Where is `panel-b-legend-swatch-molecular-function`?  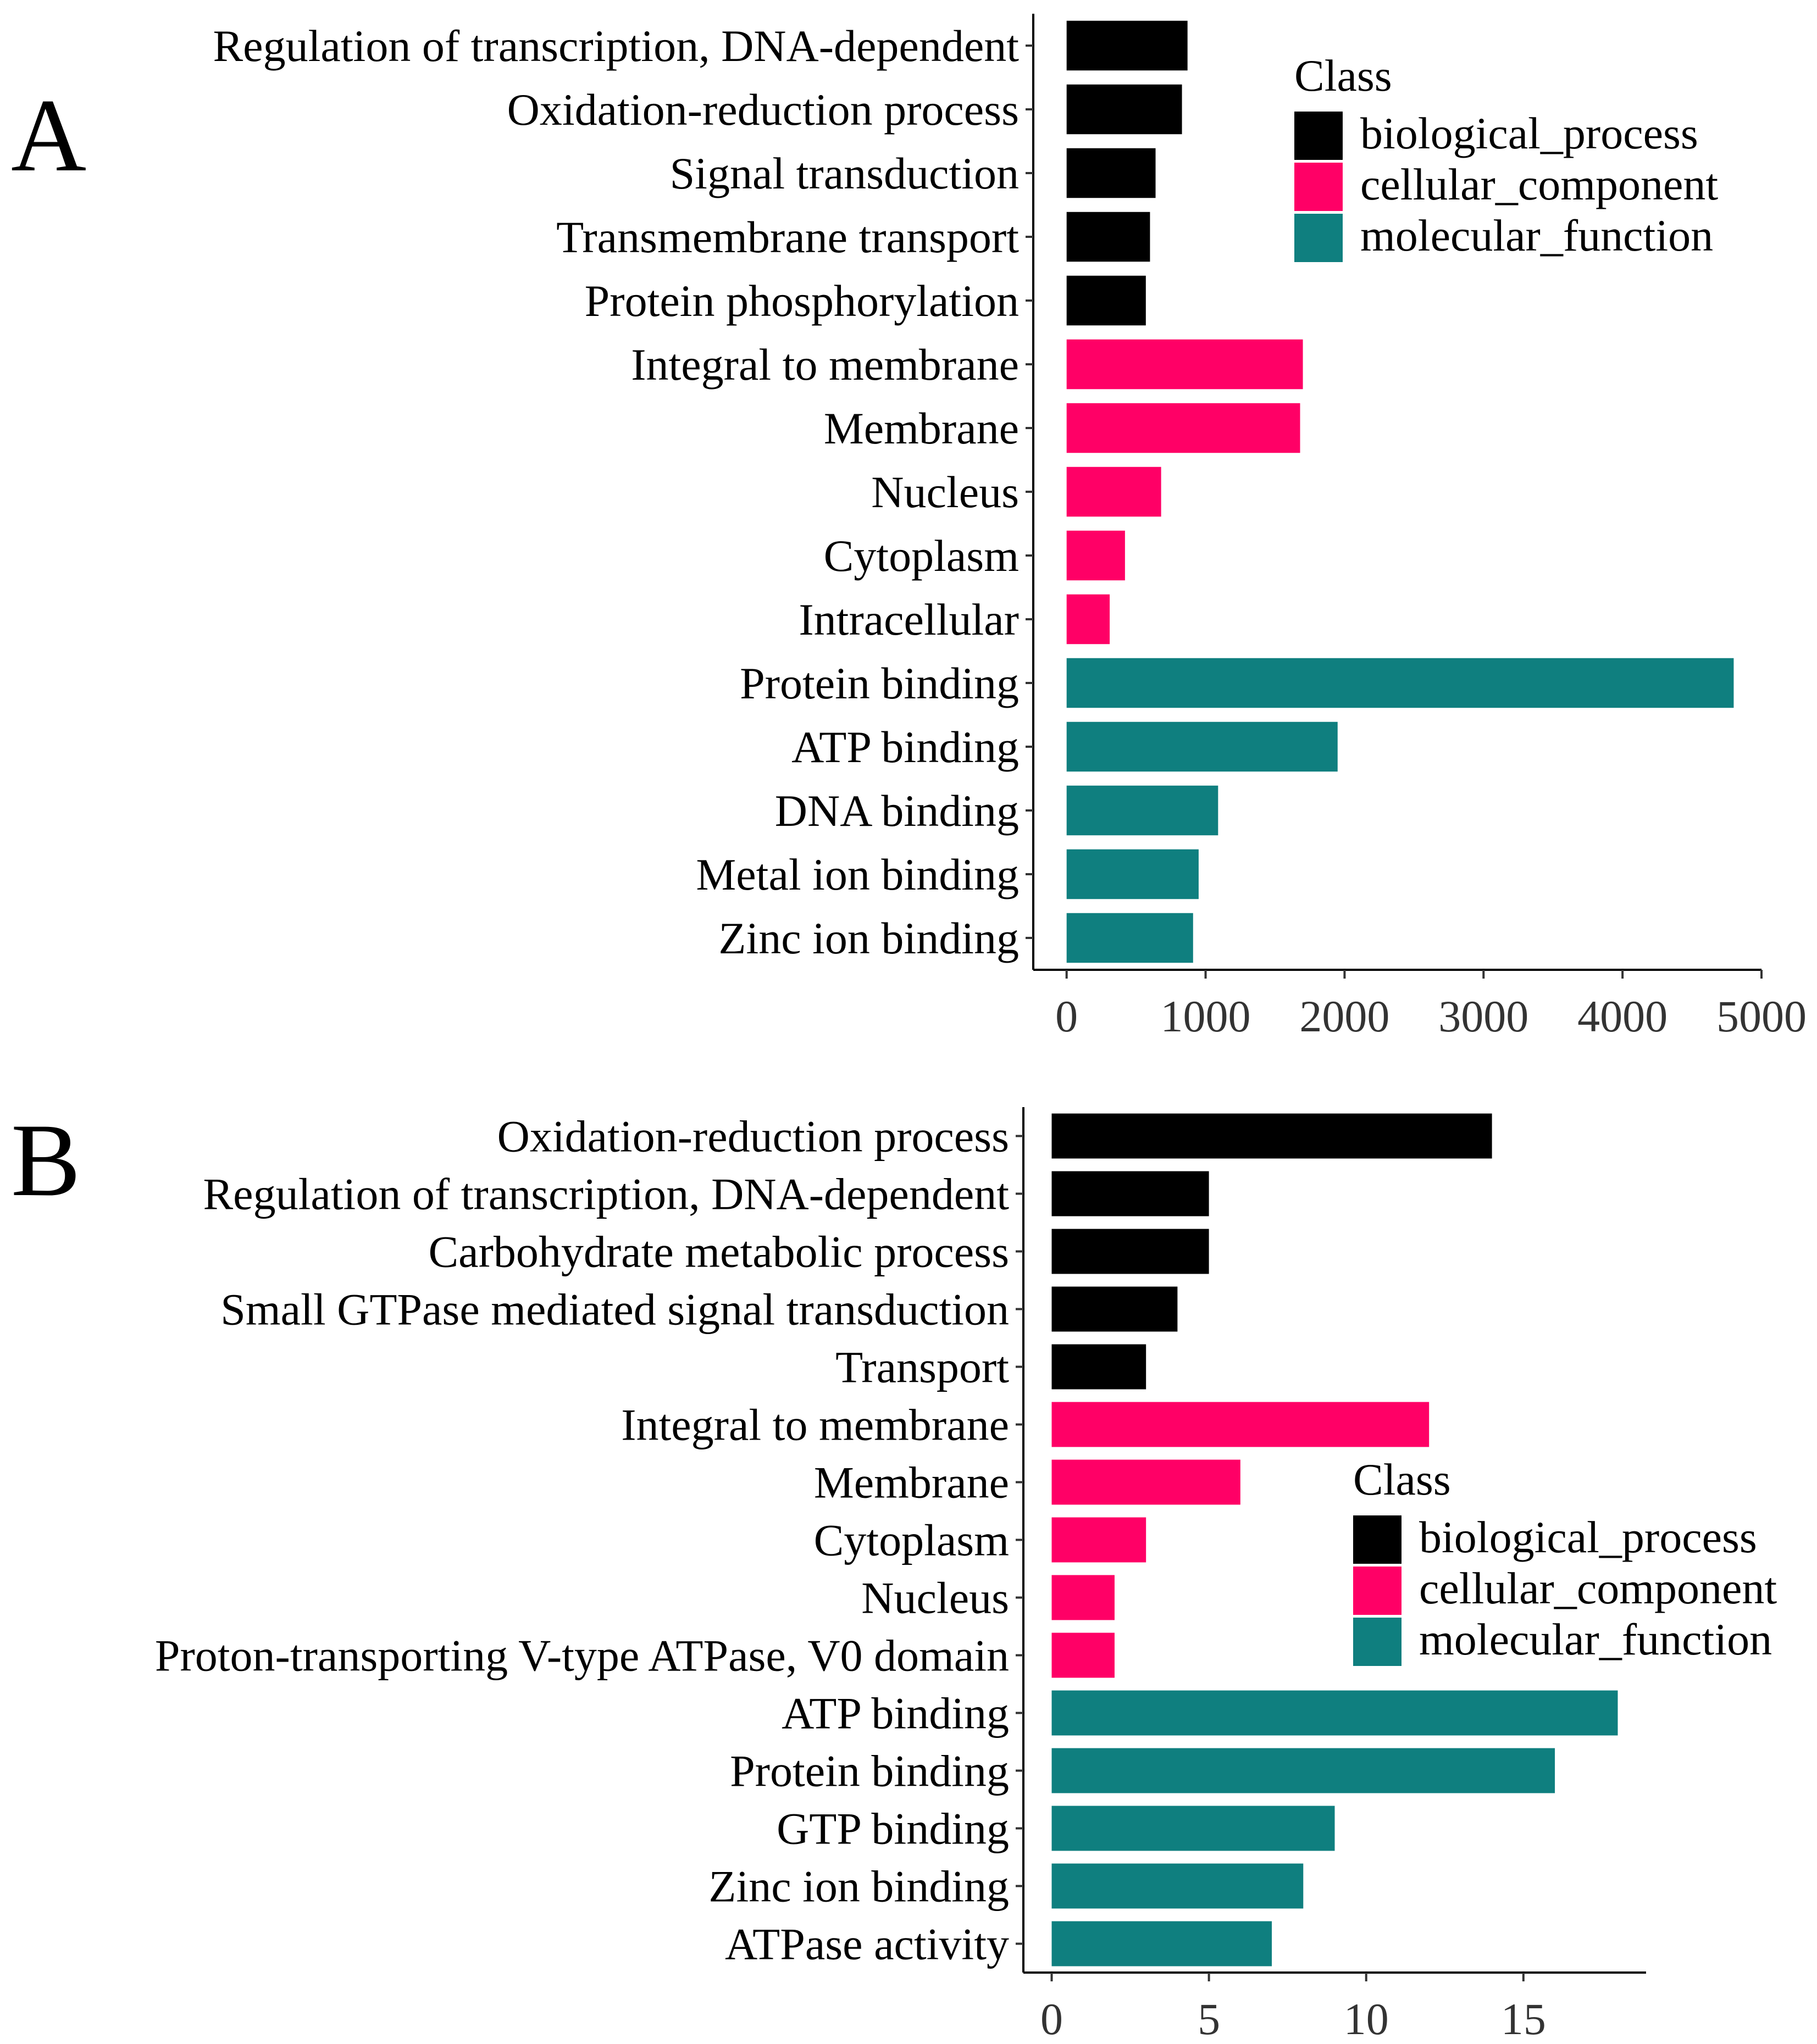 panel-b-legend-swatch-molecular-function is located at coordinates (1377, 1642).